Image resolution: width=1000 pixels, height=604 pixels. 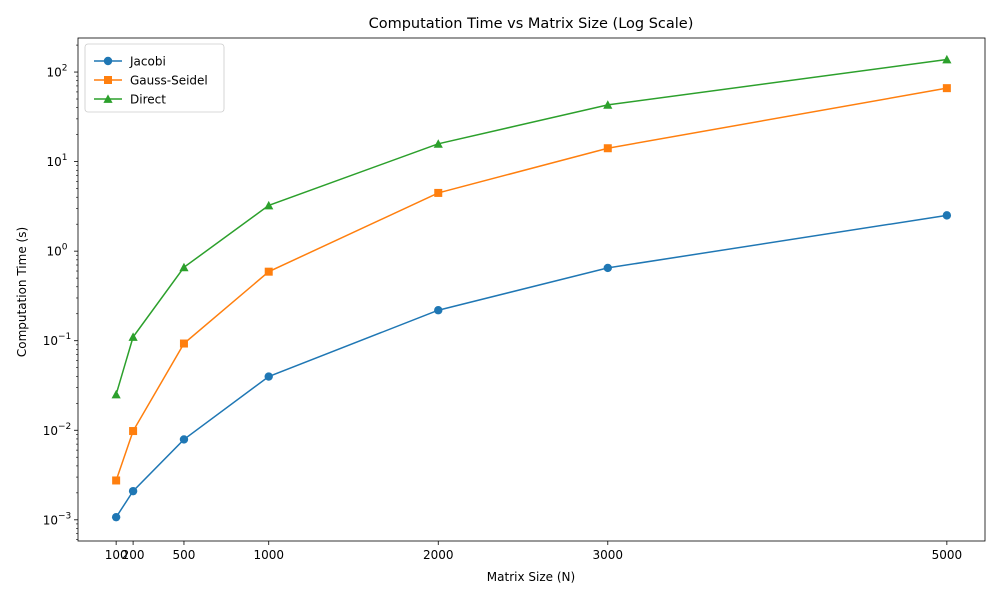 I want to click on legend-label: Jacobi, so click(x=147, y=62).